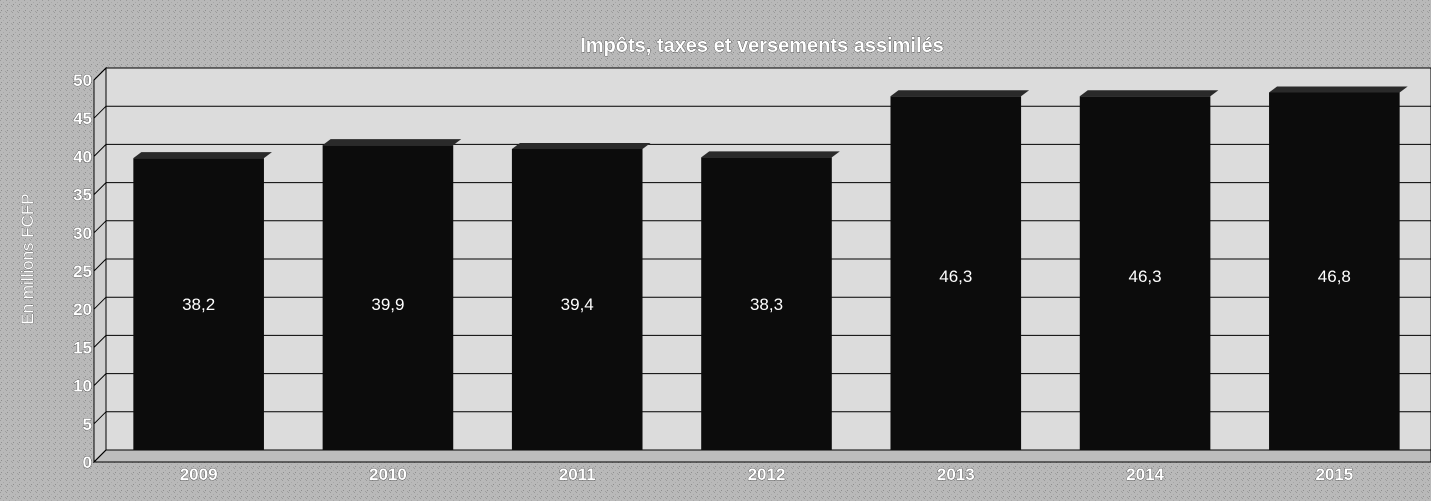 This screenshot has width=1431, height=501. I want to click on data-label: 39,4, so click(577, 304).